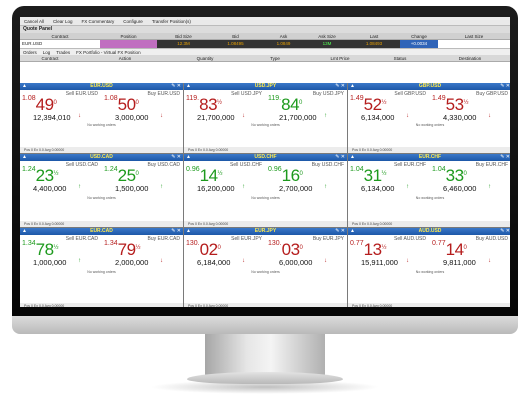 The image size is (530, 416). I want to click on tab-trades: Trades, so click(63, 52).